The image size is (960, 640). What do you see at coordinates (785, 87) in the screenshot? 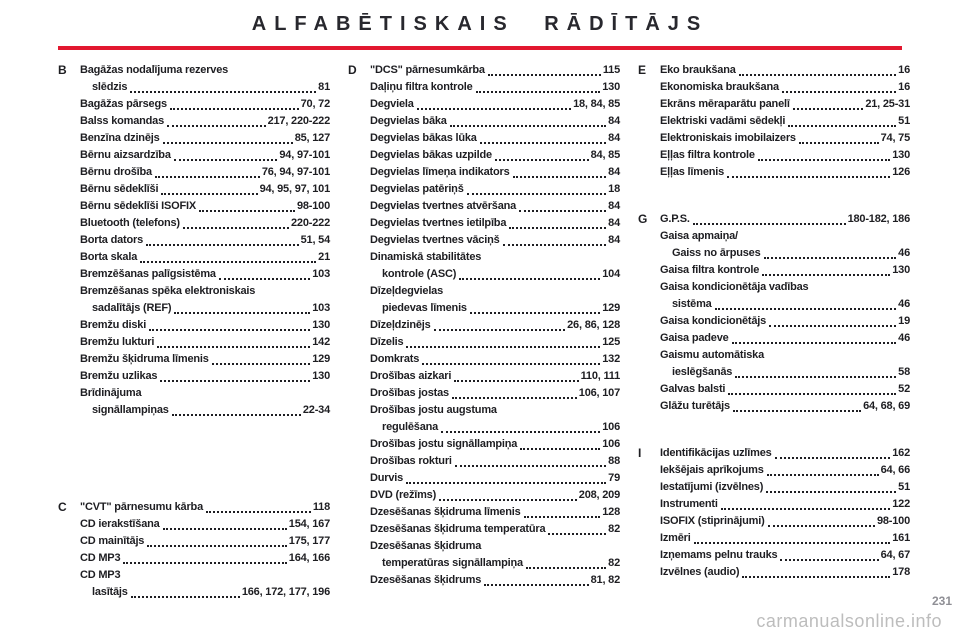
I see `index-entry: Ekonomiska braukšana 16` at bounding box center [785, 87].